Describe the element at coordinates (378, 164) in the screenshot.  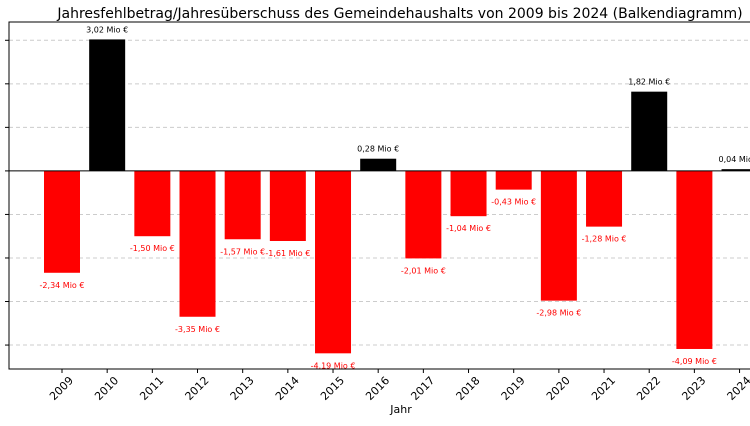
I see `bar-2016` at that location.